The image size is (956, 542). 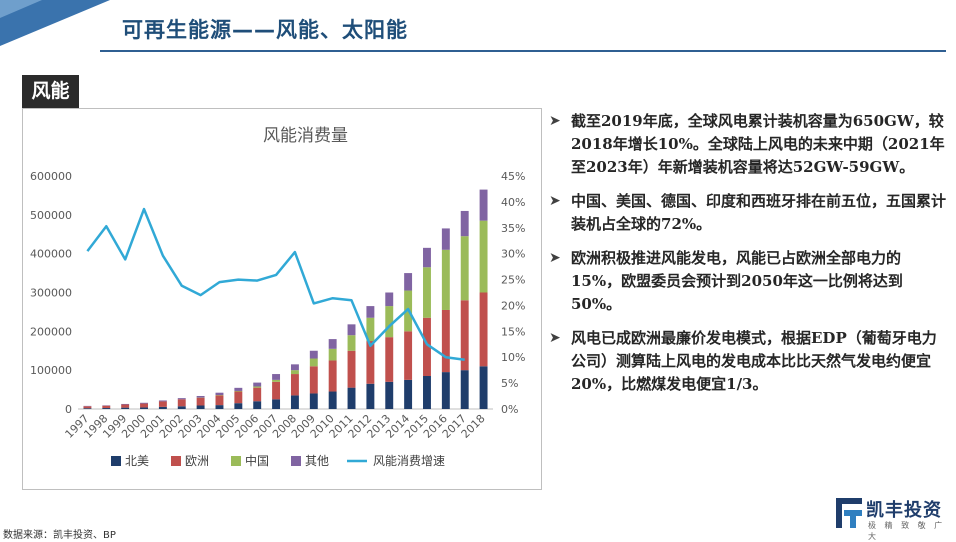 What do you see at coordinates (51, 215) in the screenshot?
I see `y-tick-label: 500000` at bounding box center [51, 215].